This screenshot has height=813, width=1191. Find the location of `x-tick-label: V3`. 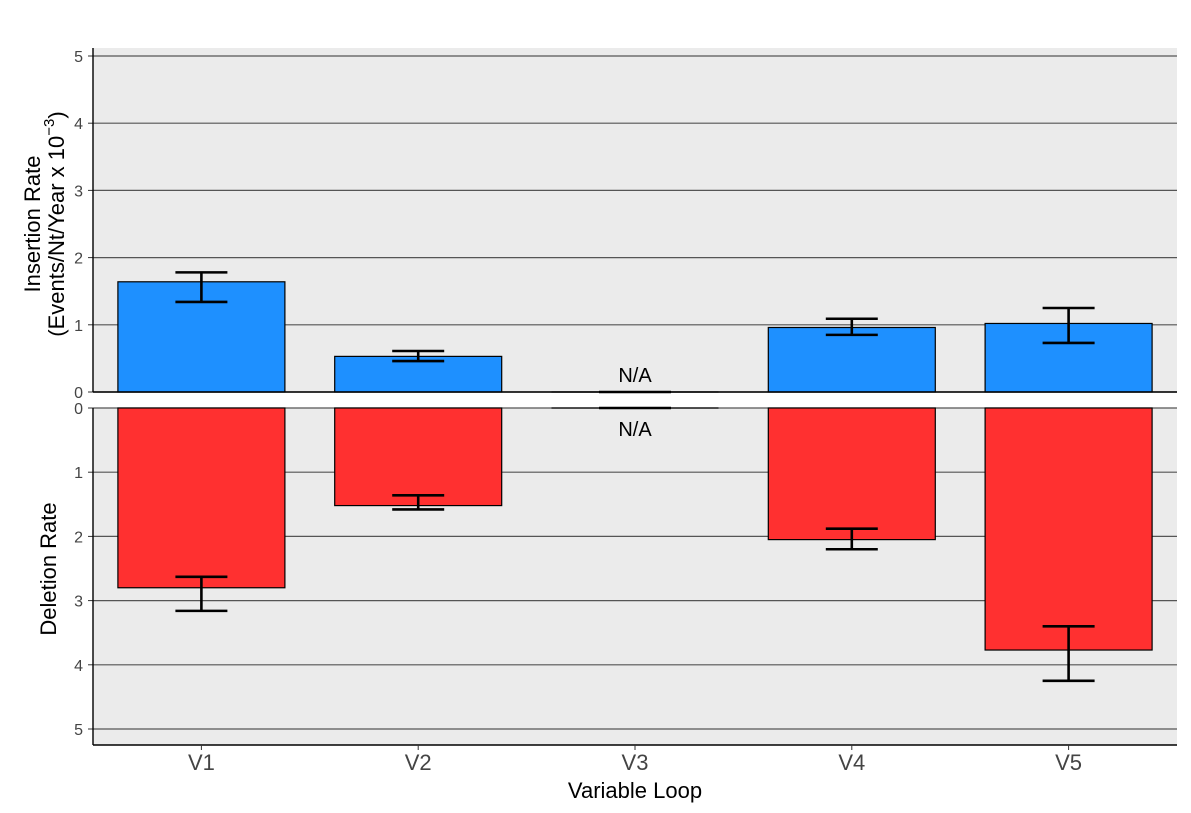

x-tick-label: V3 is located at coordinates (635, 762).